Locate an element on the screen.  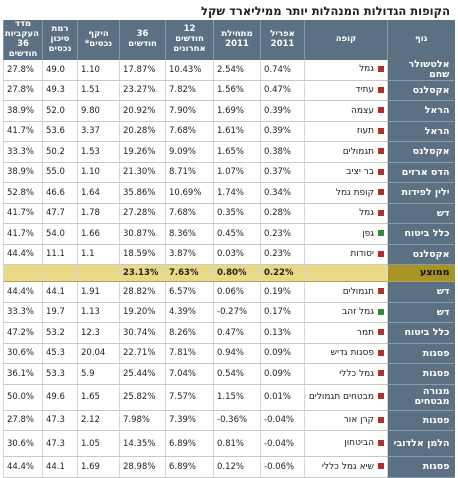
fund-name: שיא גמל כללי is located at coordinates (347, 466).